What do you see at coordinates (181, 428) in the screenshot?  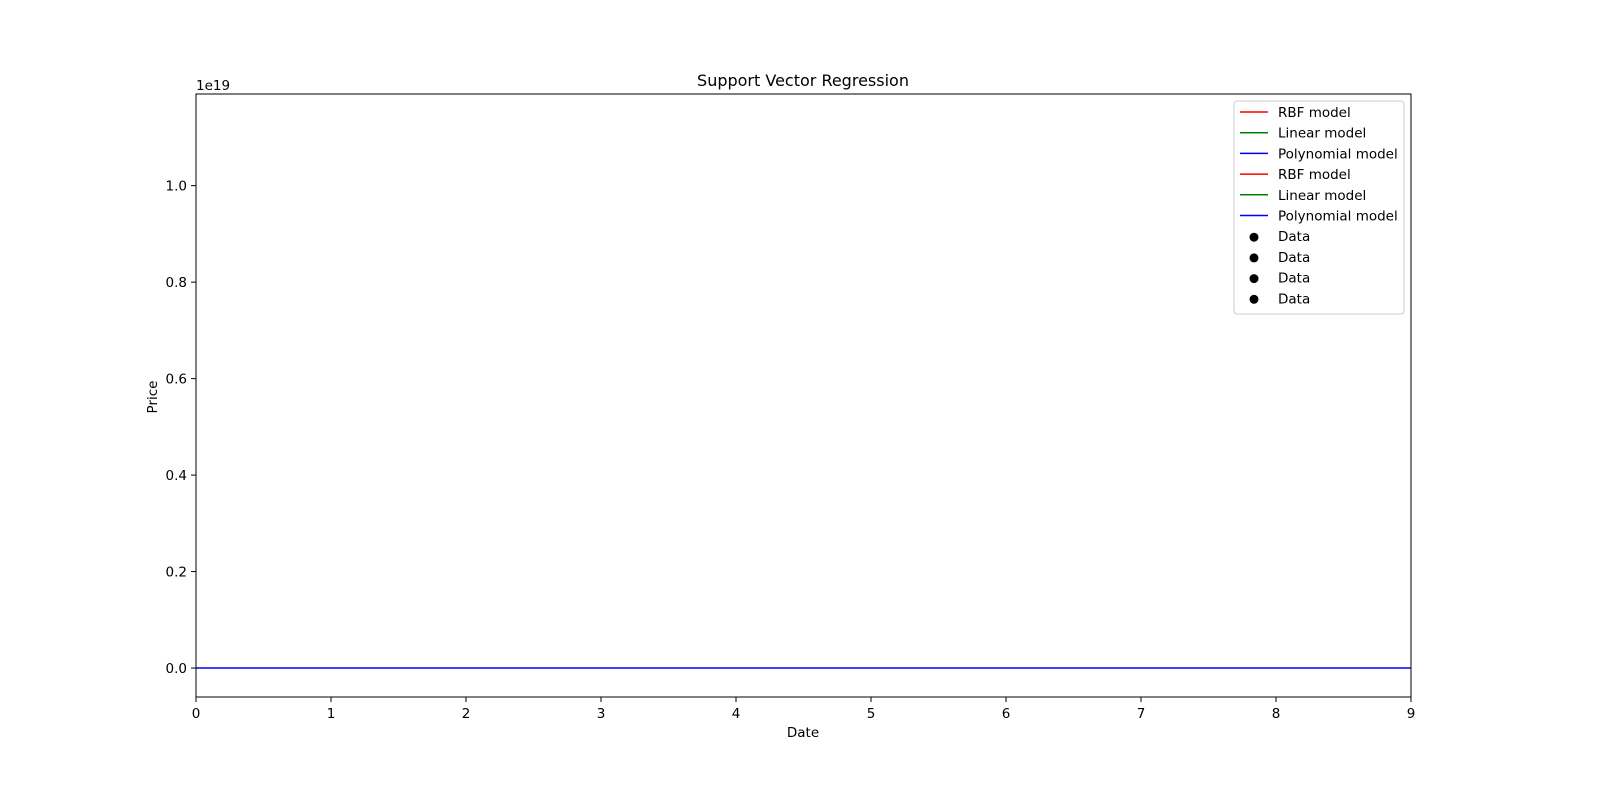 I see `y-axis: 0.0 0.2 0.4 0.6 0.8 1.0` at bounding box center [181, 428].